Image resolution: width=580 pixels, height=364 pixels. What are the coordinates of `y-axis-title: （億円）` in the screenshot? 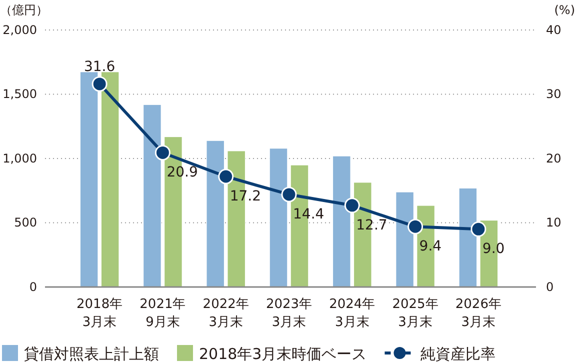 It's located at (24, 10).